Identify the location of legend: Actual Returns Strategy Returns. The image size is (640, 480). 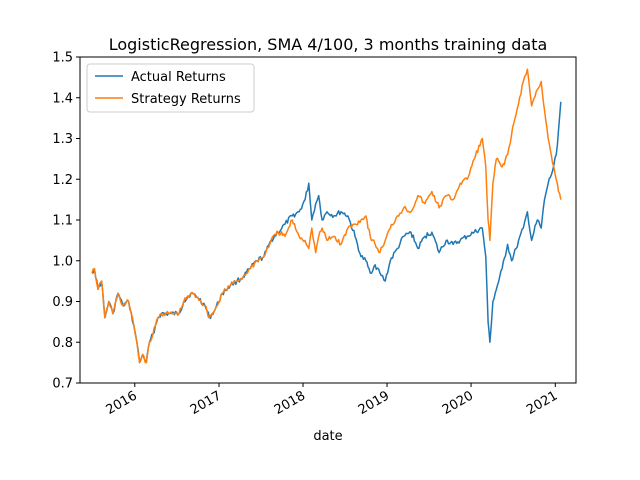
(170, 88).